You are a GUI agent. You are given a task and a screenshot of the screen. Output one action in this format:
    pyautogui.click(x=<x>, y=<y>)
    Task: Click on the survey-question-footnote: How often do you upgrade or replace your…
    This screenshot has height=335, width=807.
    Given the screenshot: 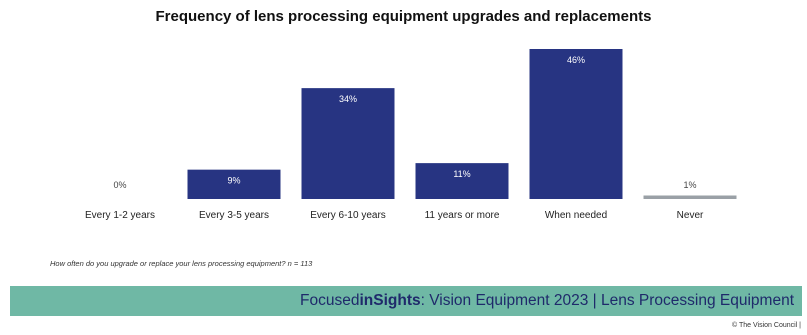 What is the action you would take?
    pyautogui.click(x=181, y=263)
    